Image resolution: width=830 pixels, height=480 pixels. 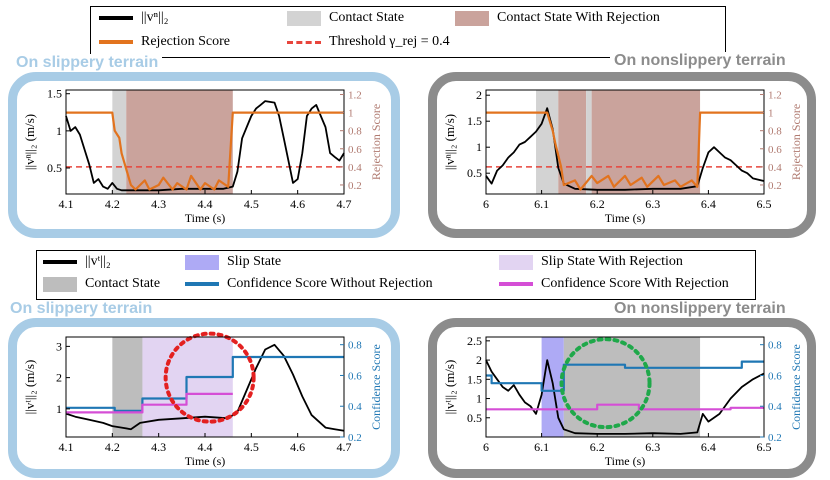 I want to click on x-tick-label: 6.1, so click(x=541, y=204).